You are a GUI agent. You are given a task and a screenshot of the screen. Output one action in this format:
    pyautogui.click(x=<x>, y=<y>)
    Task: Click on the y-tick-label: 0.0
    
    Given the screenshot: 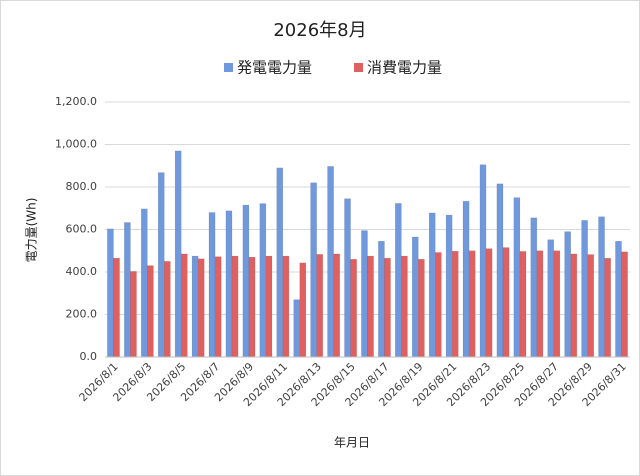 What is the action you would take?
    pyautogui.click(x=89, y=356)
    